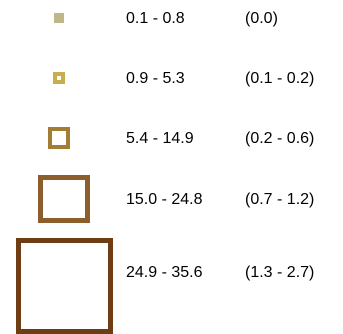 The image size is (343, 334). Describe the element at coordinates (280, 272) in the screenshot. I see `legend-secondary-label: (1.3 - 2.7)` at that location.